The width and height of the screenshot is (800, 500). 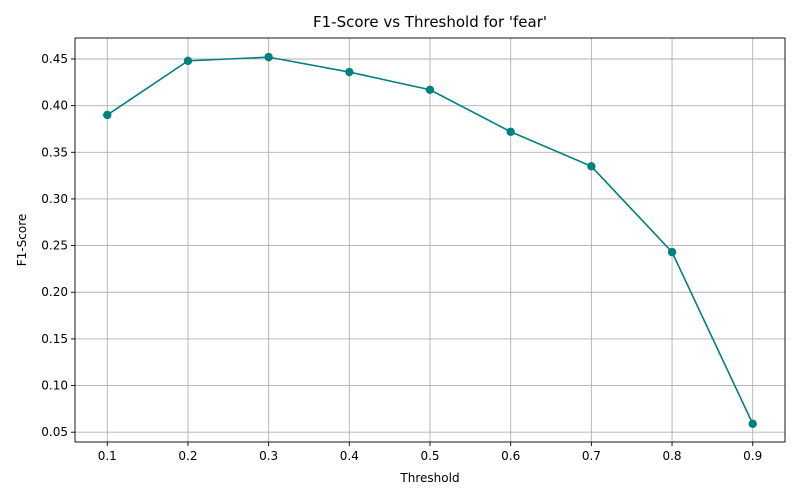 What do you see at coordinates (107, 456) in the screenshot?
I see `x-tick-label: 0.1` at bounding box center [107, 456].